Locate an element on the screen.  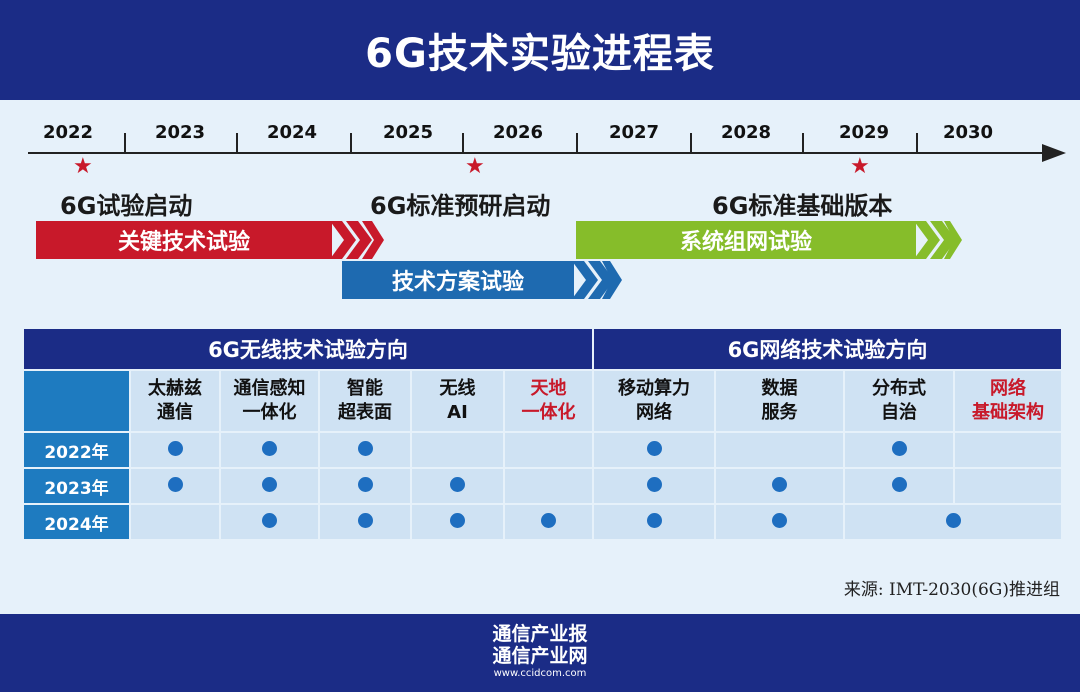
group-network: 6G网络技术试验方向 is located at coordinates (827, 349).